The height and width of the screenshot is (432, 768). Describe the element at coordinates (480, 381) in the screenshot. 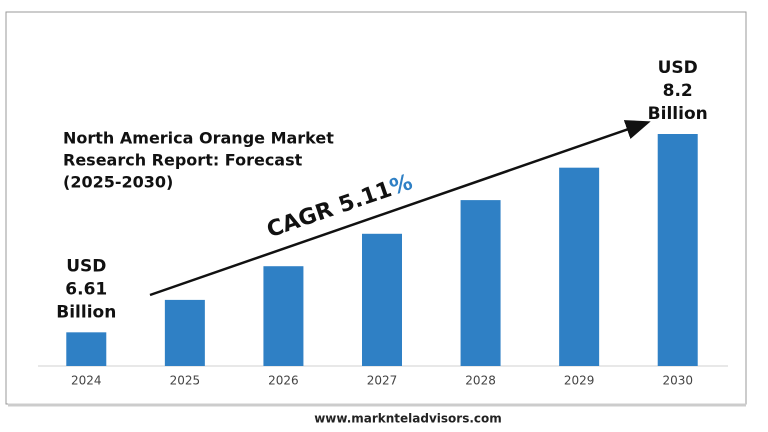

I see `x-tick-label: 2028` at that location.